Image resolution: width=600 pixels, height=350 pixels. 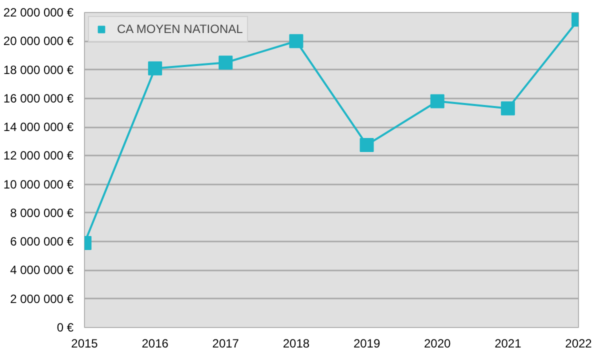 I want to click on y-tick-label: 18 000 000 €, so click(x=38, y=69).